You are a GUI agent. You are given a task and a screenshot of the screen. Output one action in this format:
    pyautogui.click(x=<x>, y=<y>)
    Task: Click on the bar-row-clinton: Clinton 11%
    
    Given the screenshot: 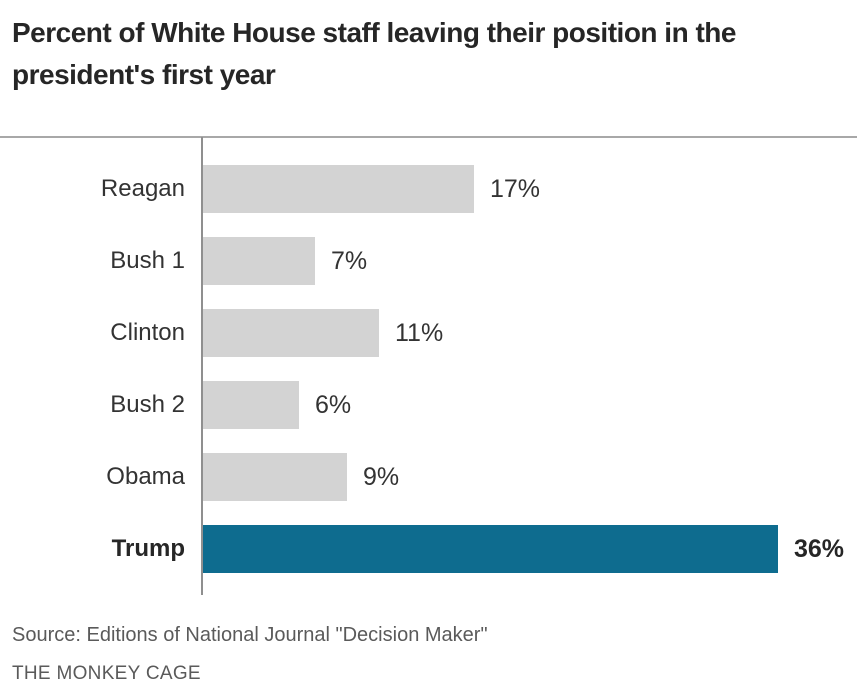 What is the action you would take?
    pyautogui.click(x=428, y=321)
    